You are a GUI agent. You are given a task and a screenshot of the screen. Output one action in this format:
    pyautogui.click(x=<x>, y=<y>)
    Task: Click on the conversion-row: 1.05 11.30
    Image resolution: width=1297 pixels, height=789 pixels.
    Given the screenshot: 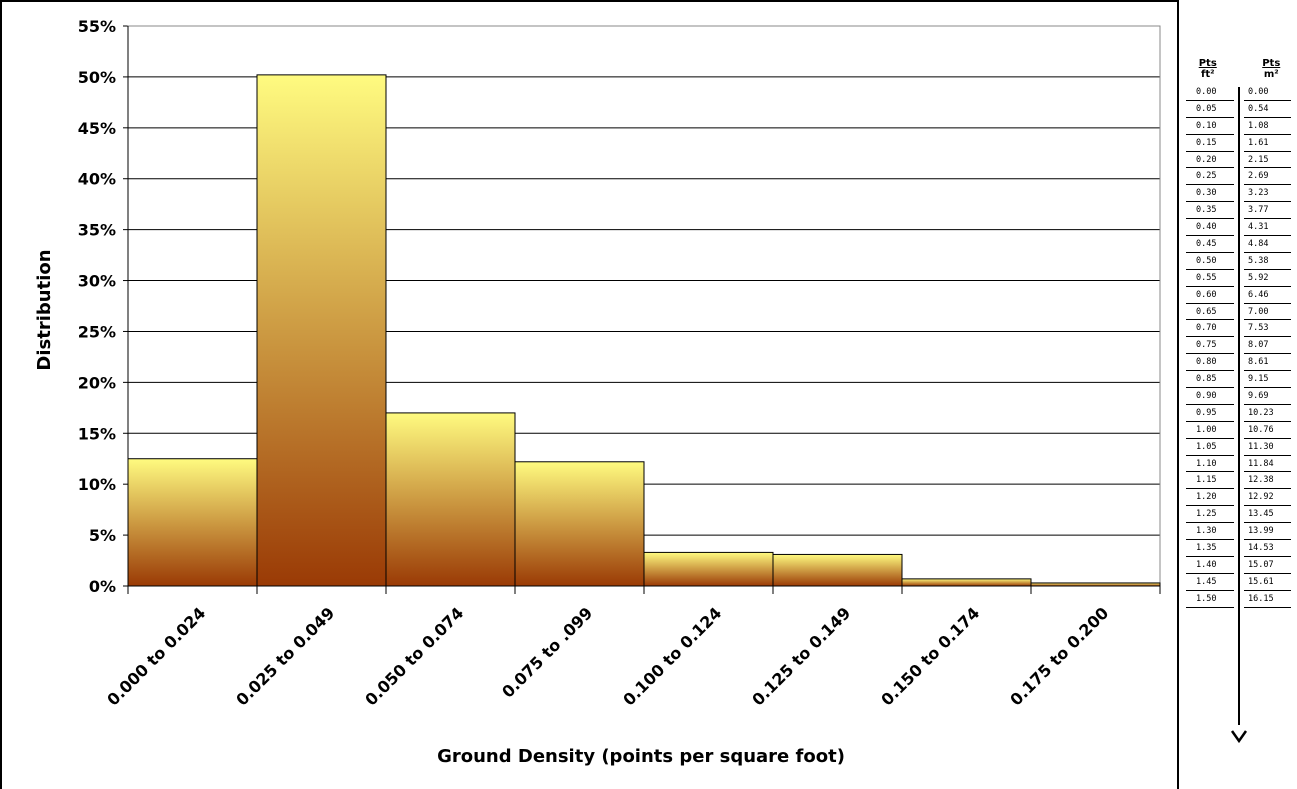 What is the action you would take?
    pyautogui.click(x=1239, y=447)
    